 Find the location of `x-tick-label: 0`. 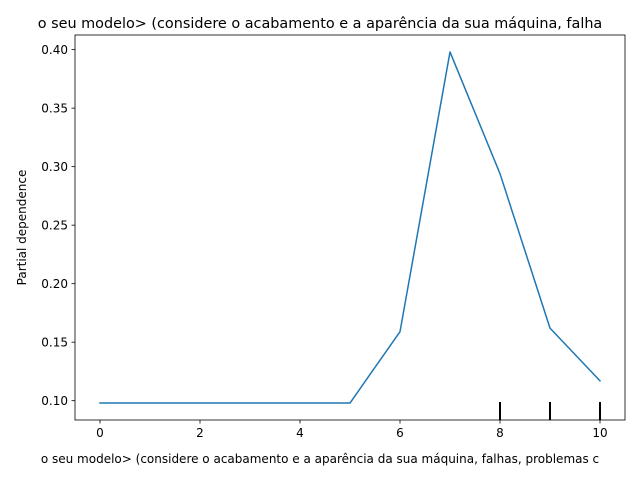

x-tick-label: 0 is located at coordinates (100, 433).